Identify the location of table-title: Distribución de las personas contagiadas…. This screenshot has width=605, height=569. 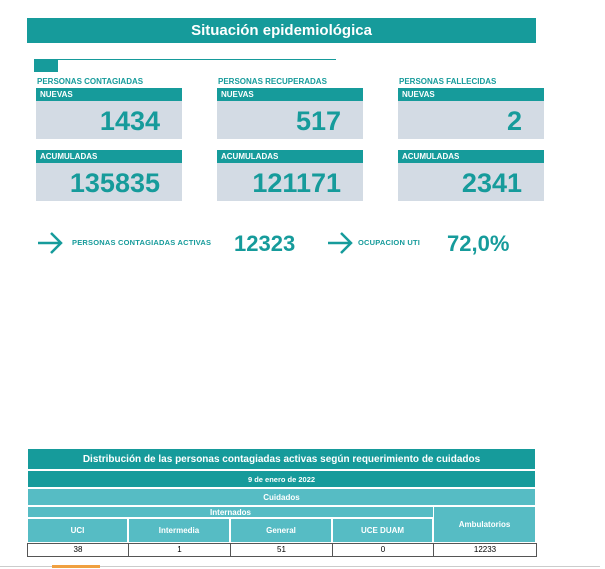
(281, 459).